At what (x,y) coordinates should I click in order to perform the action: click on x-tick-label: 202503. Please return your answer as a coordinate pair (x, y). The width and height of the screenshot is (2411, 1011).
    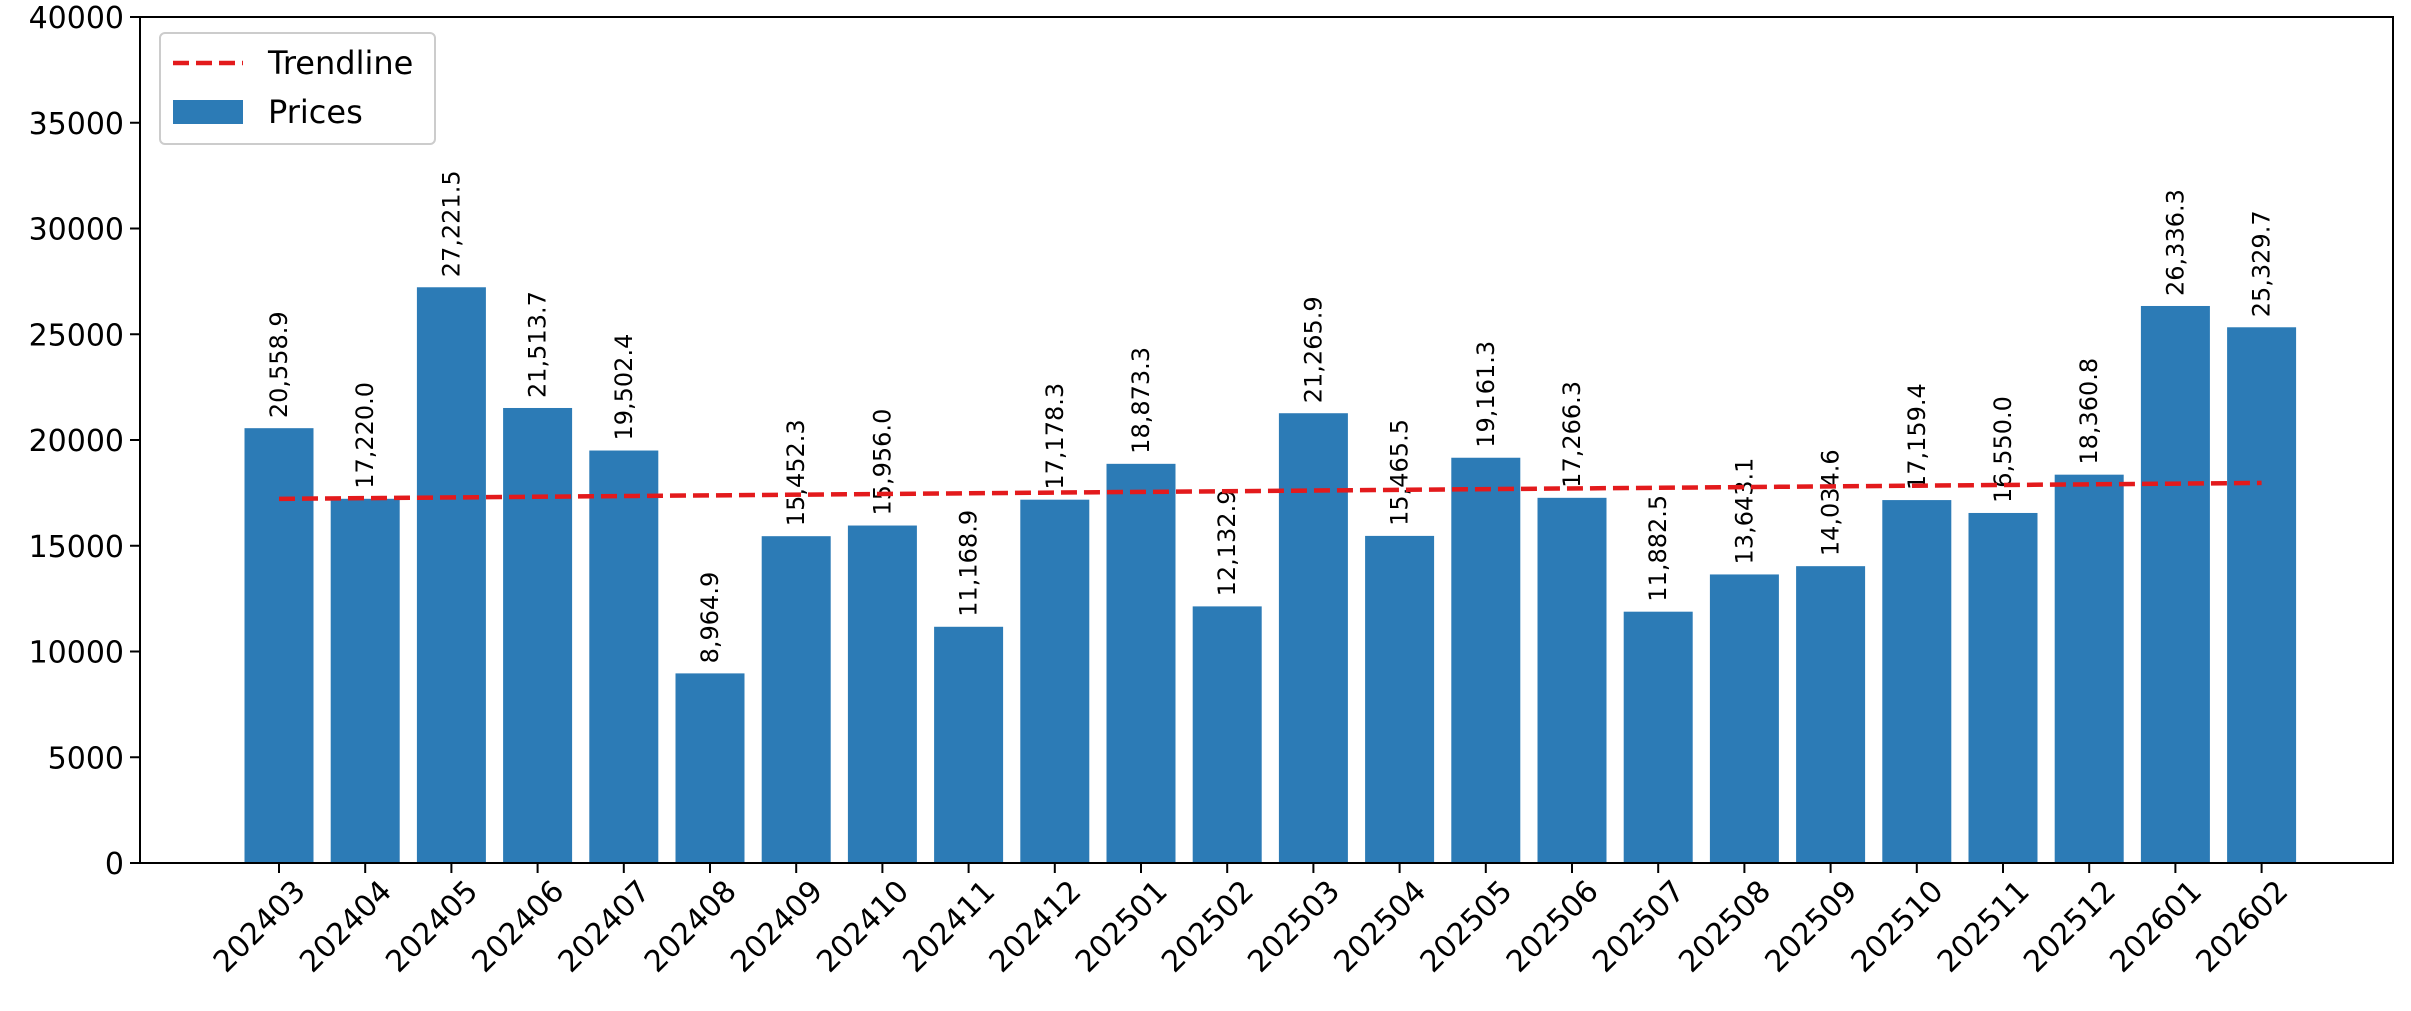
    Looking at the image, I should click on (1294, 927).